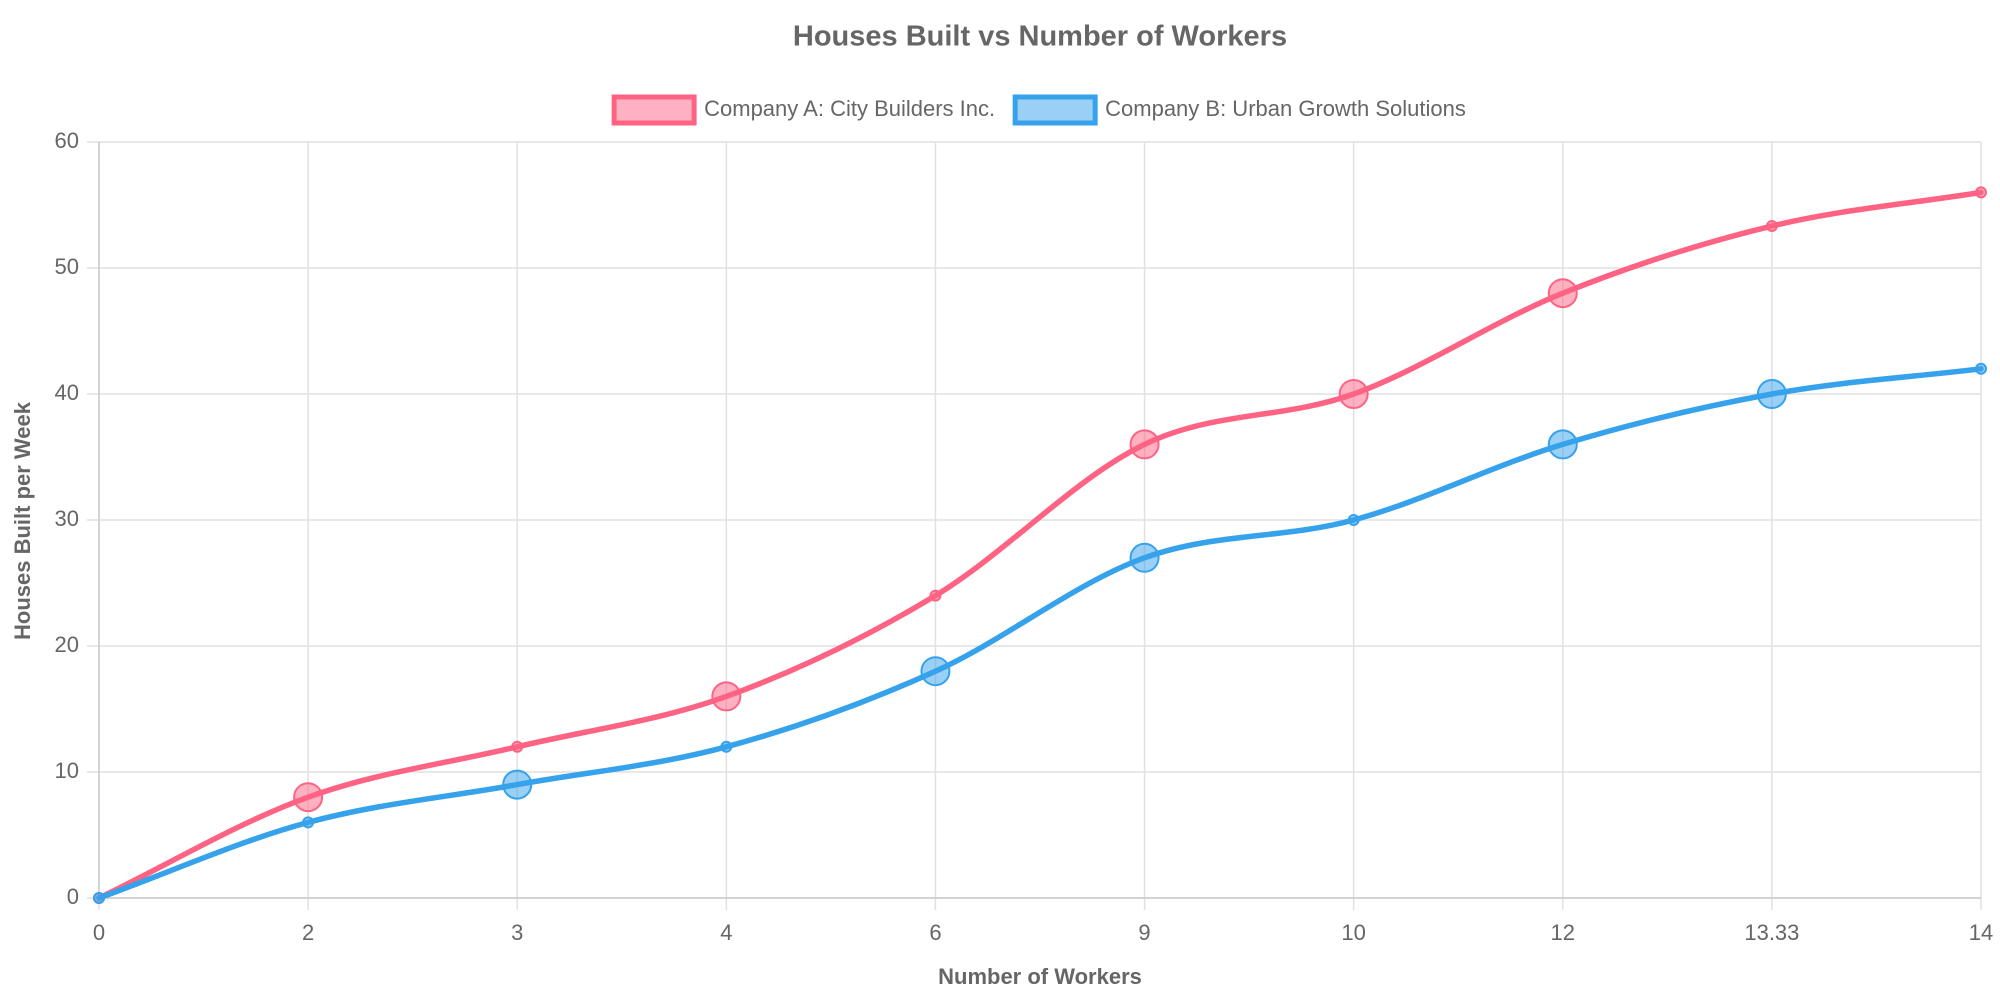 The height and width of the screenshot is (1000, 2000). Describe the element at coordinates (1353, 932) in the screenshot. I see `x-tick-label: 10` at that location.